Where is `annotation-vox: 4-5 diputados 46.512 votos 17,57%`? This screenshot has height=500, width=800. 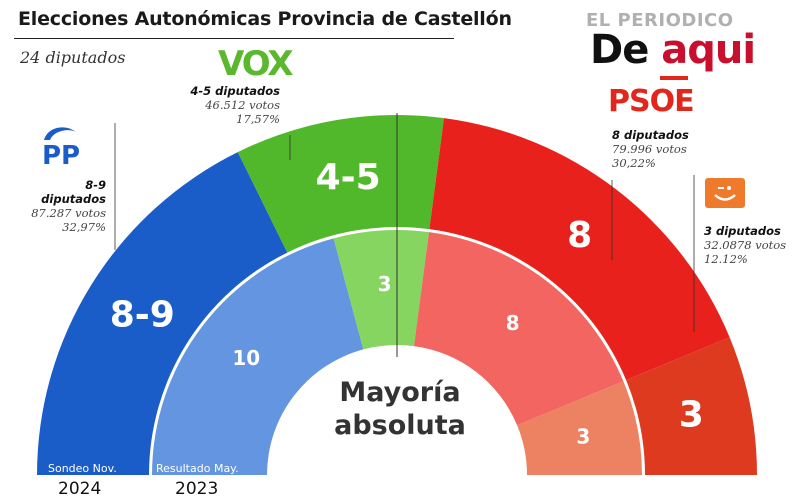
annotation-vox: 4-5 diputados 46.512 votos 17,57% is located at coordinates (235, 105).